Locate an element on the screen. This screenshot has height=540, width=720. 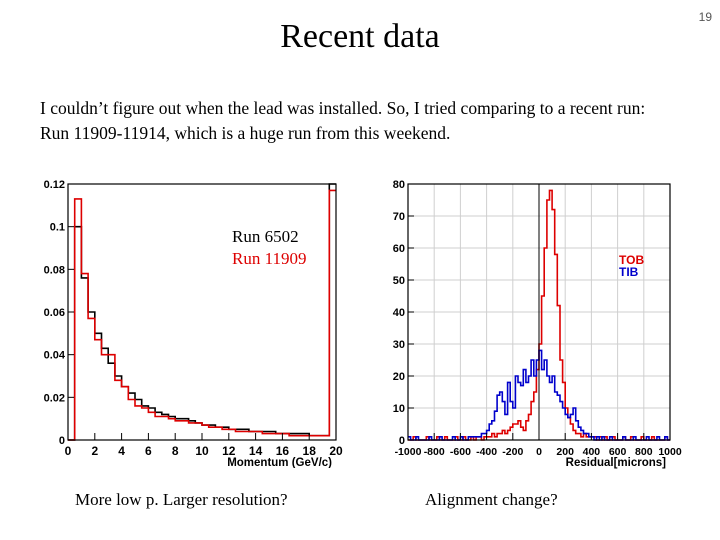
x-tick-label: 6 is located at coordinates (148, 451).